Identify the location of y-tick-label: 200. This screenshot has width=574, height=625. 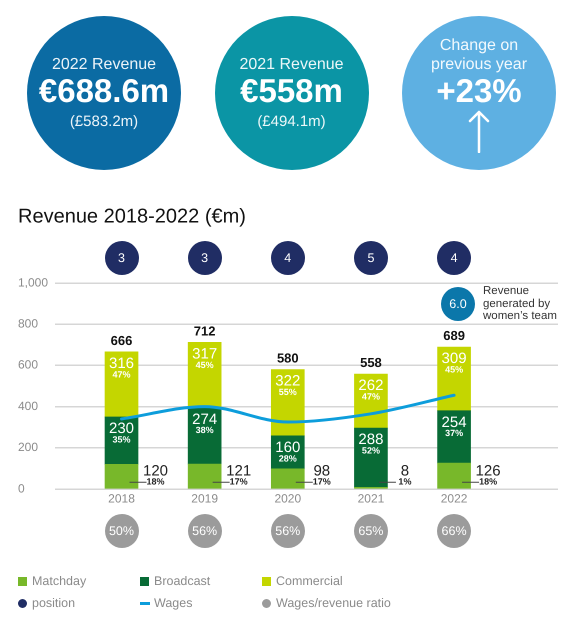
(28, 447).